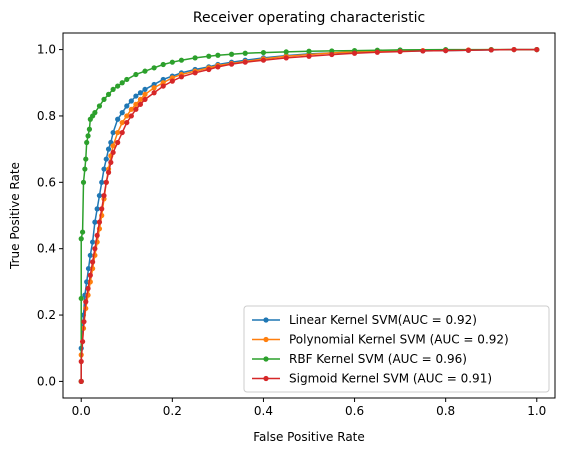 The height and width of the screenshot is (453, 567). What do you see at coordinates (383, 320) in the screenshot?
I see `legend-label: Linear Kernel SVM(AUC = 0.92)` at bounding box center [383, 320].